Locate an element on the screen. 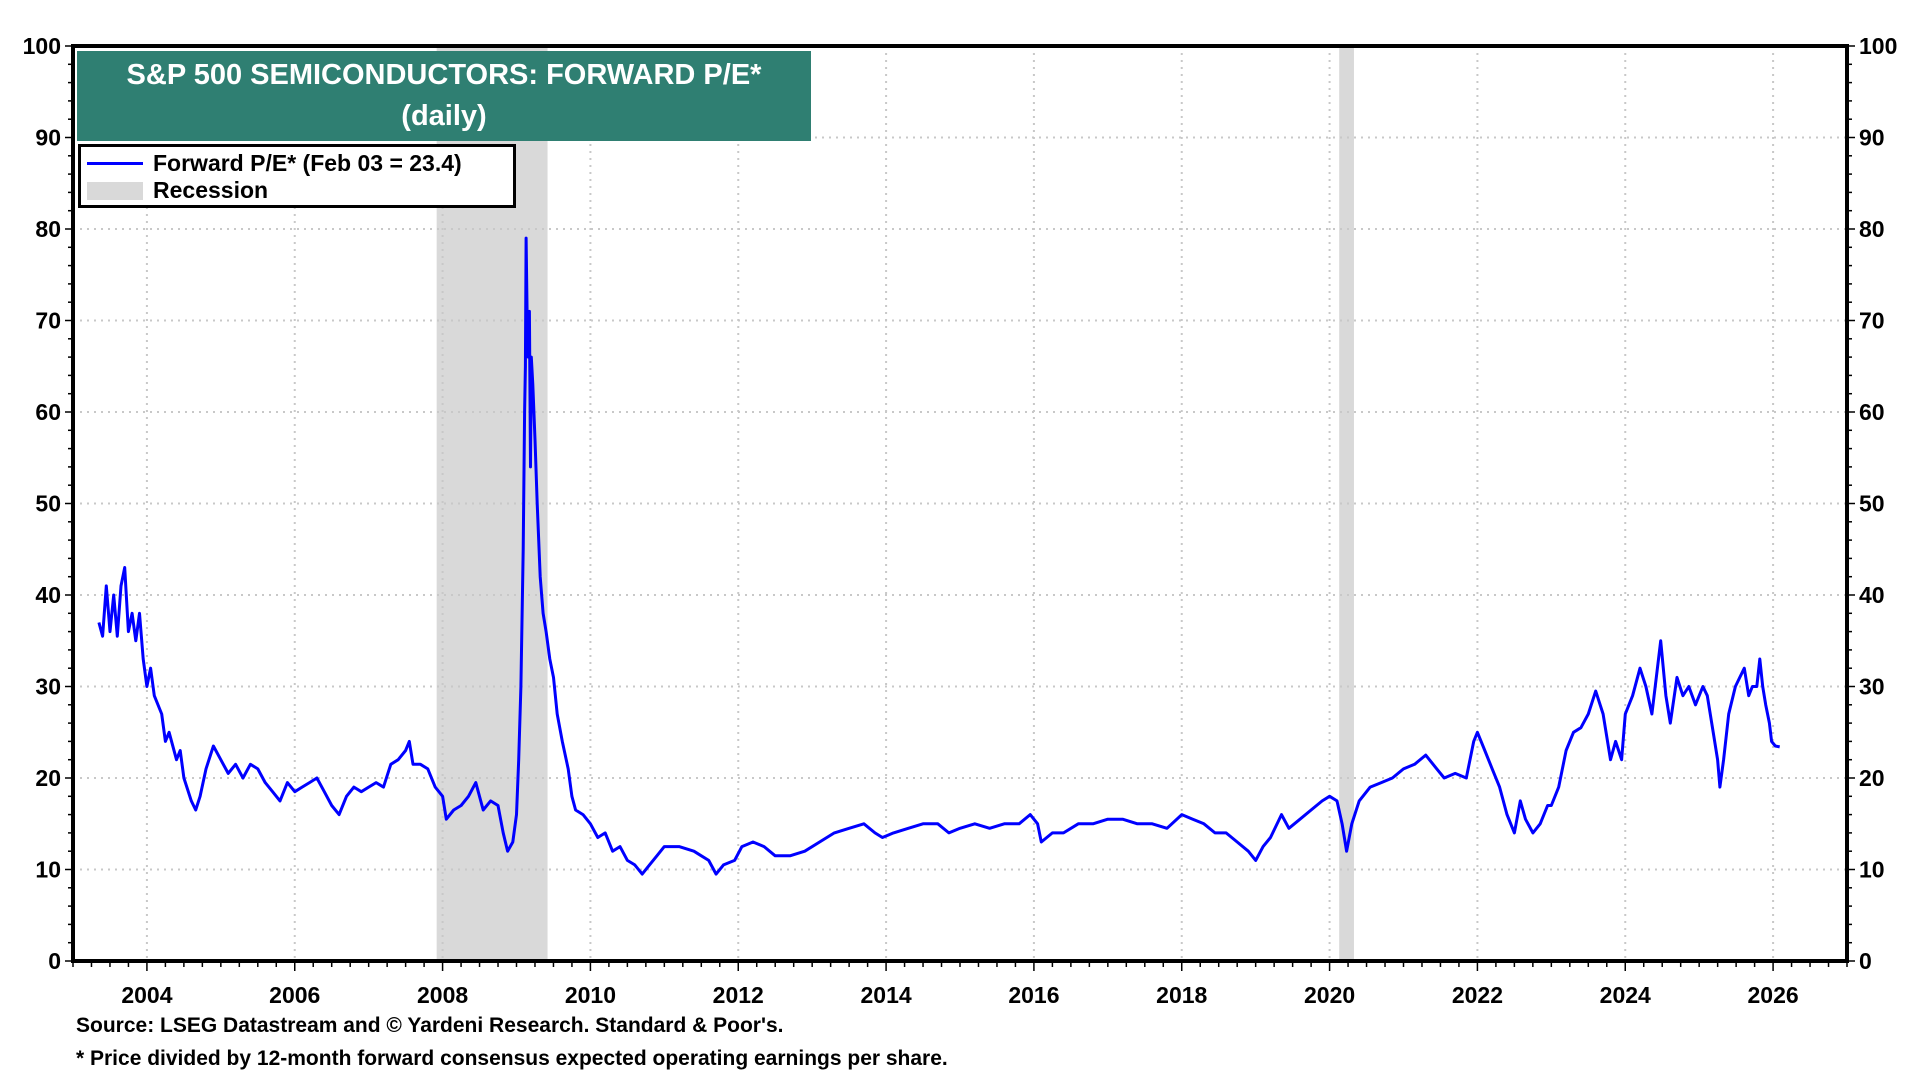  y-tick-label-left: 100 is located at coordinates (42, 46).